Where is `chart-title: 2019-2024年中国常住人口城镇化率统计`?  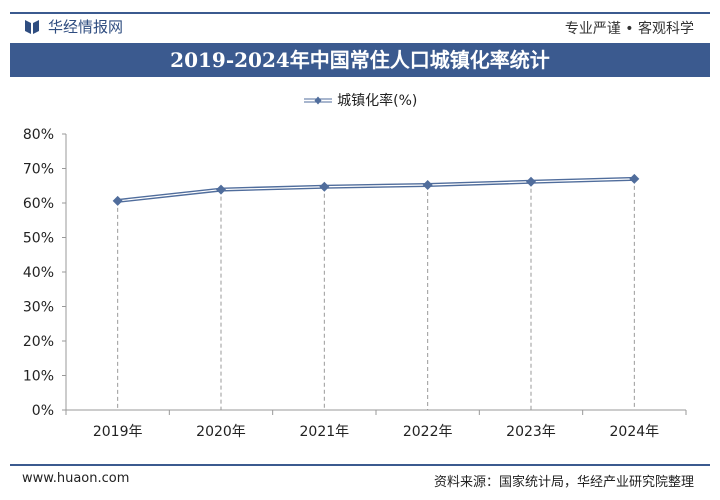
chart-title: 2019-2024年中国常住人口城镇化率统计 is located at coordinates (360, 60).